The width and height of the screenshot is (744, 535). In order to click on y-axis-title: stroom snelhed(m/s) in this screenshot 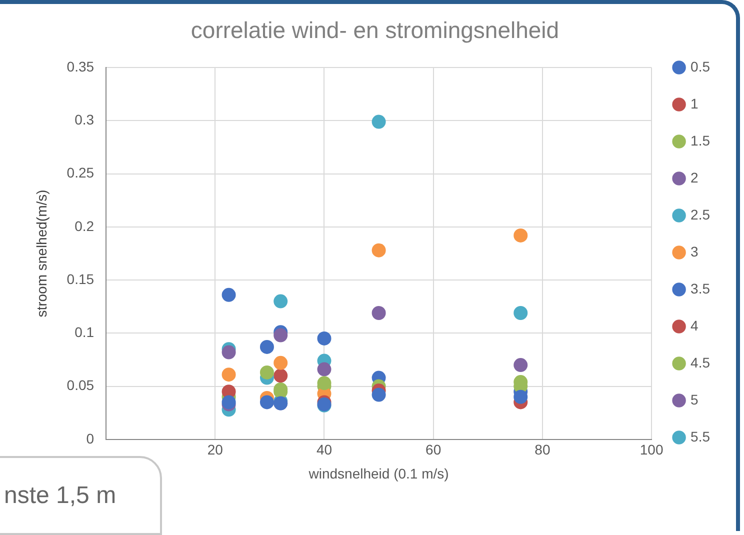, I will do `click(41, 254)`.